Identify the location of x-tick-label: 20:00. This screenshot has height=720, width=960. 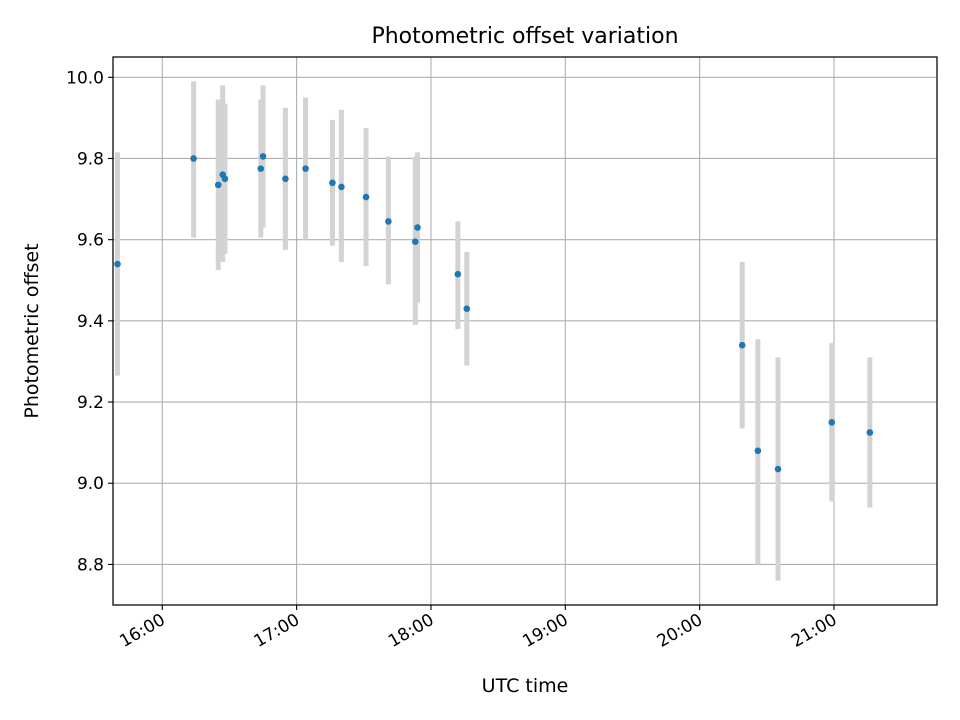
(680, 631).